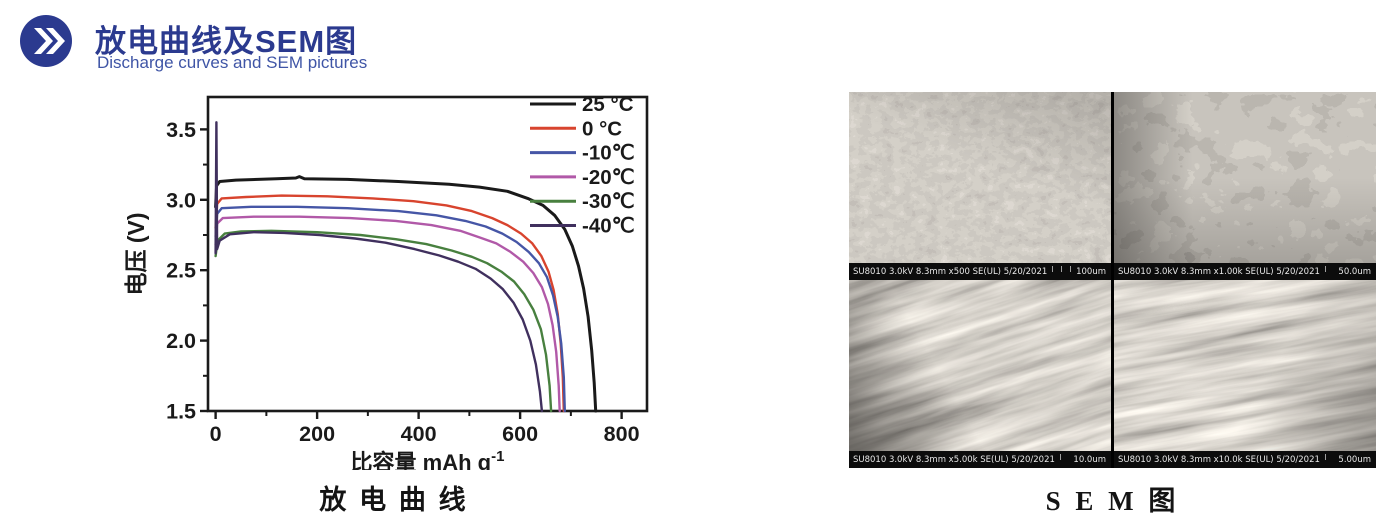 The height and width of the screenshot is (532, 1382). Describe the element at coordinates (181, 130) in the screenshot. I see `svg-text: 3.5` at that location.